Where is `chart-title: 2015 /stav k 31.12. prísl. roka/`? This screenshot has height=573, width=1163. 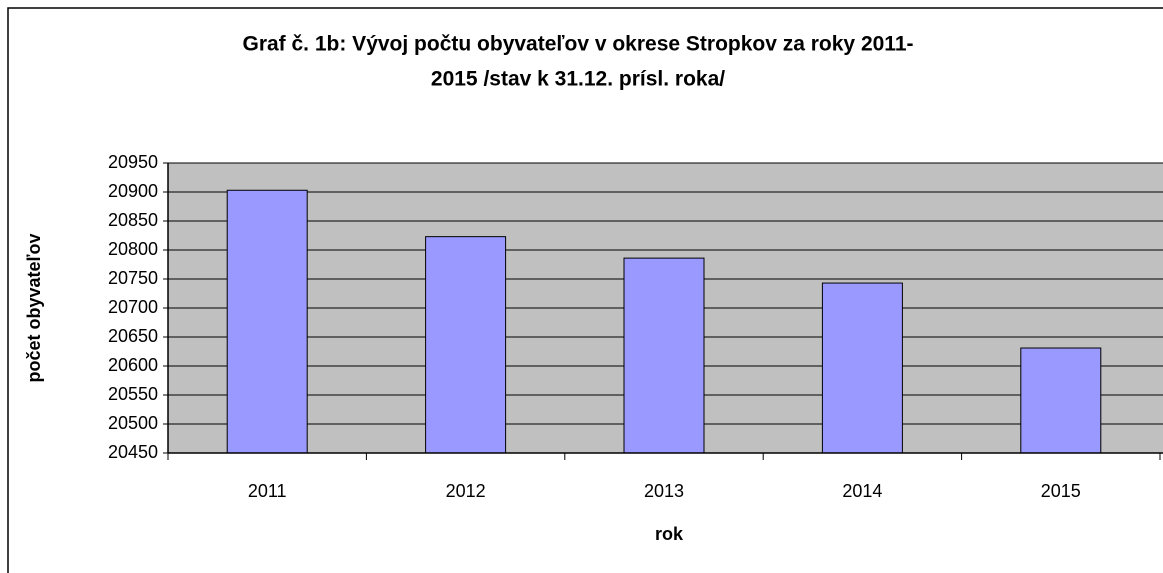
chart-title: 2015 /stav k 31.12. prísl. roka/ is located at coordinates (578, 79).